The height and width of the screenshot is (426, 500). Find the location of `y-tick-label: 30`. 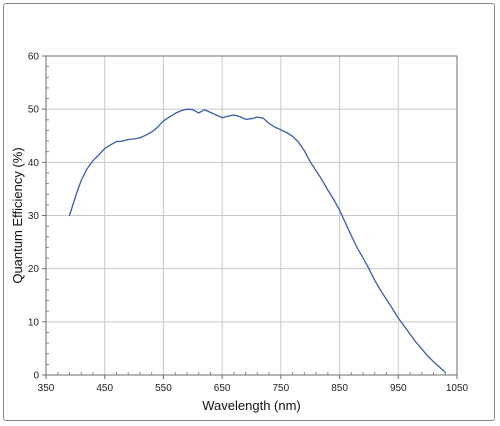

y-tick-label: 30 is located at coordinates (34, 216).